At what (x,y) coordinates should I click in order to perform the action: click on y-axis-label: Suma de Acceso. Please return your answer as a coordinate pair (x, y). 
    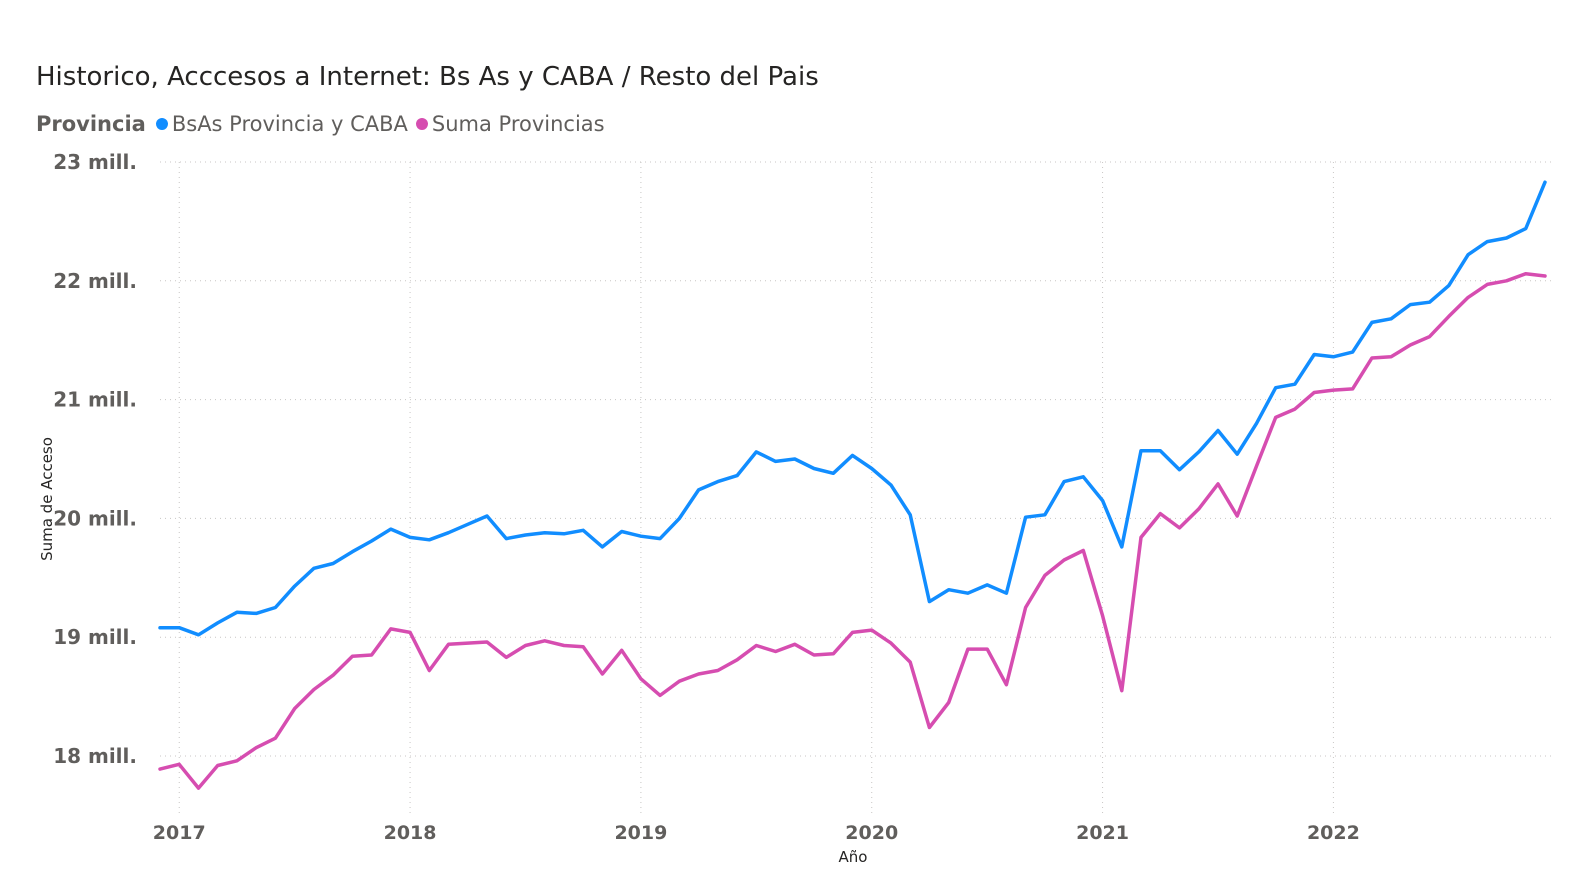
    Looking at the image, I should click on (47, 499).